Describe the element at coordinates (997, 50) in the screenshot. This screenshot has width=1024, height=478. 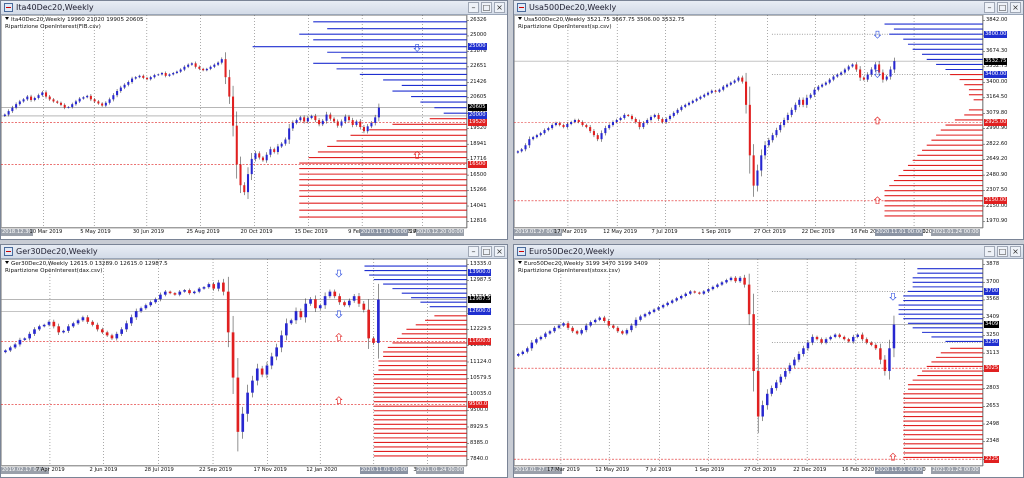
I see `price-axis-label: 3674.30` at that location.